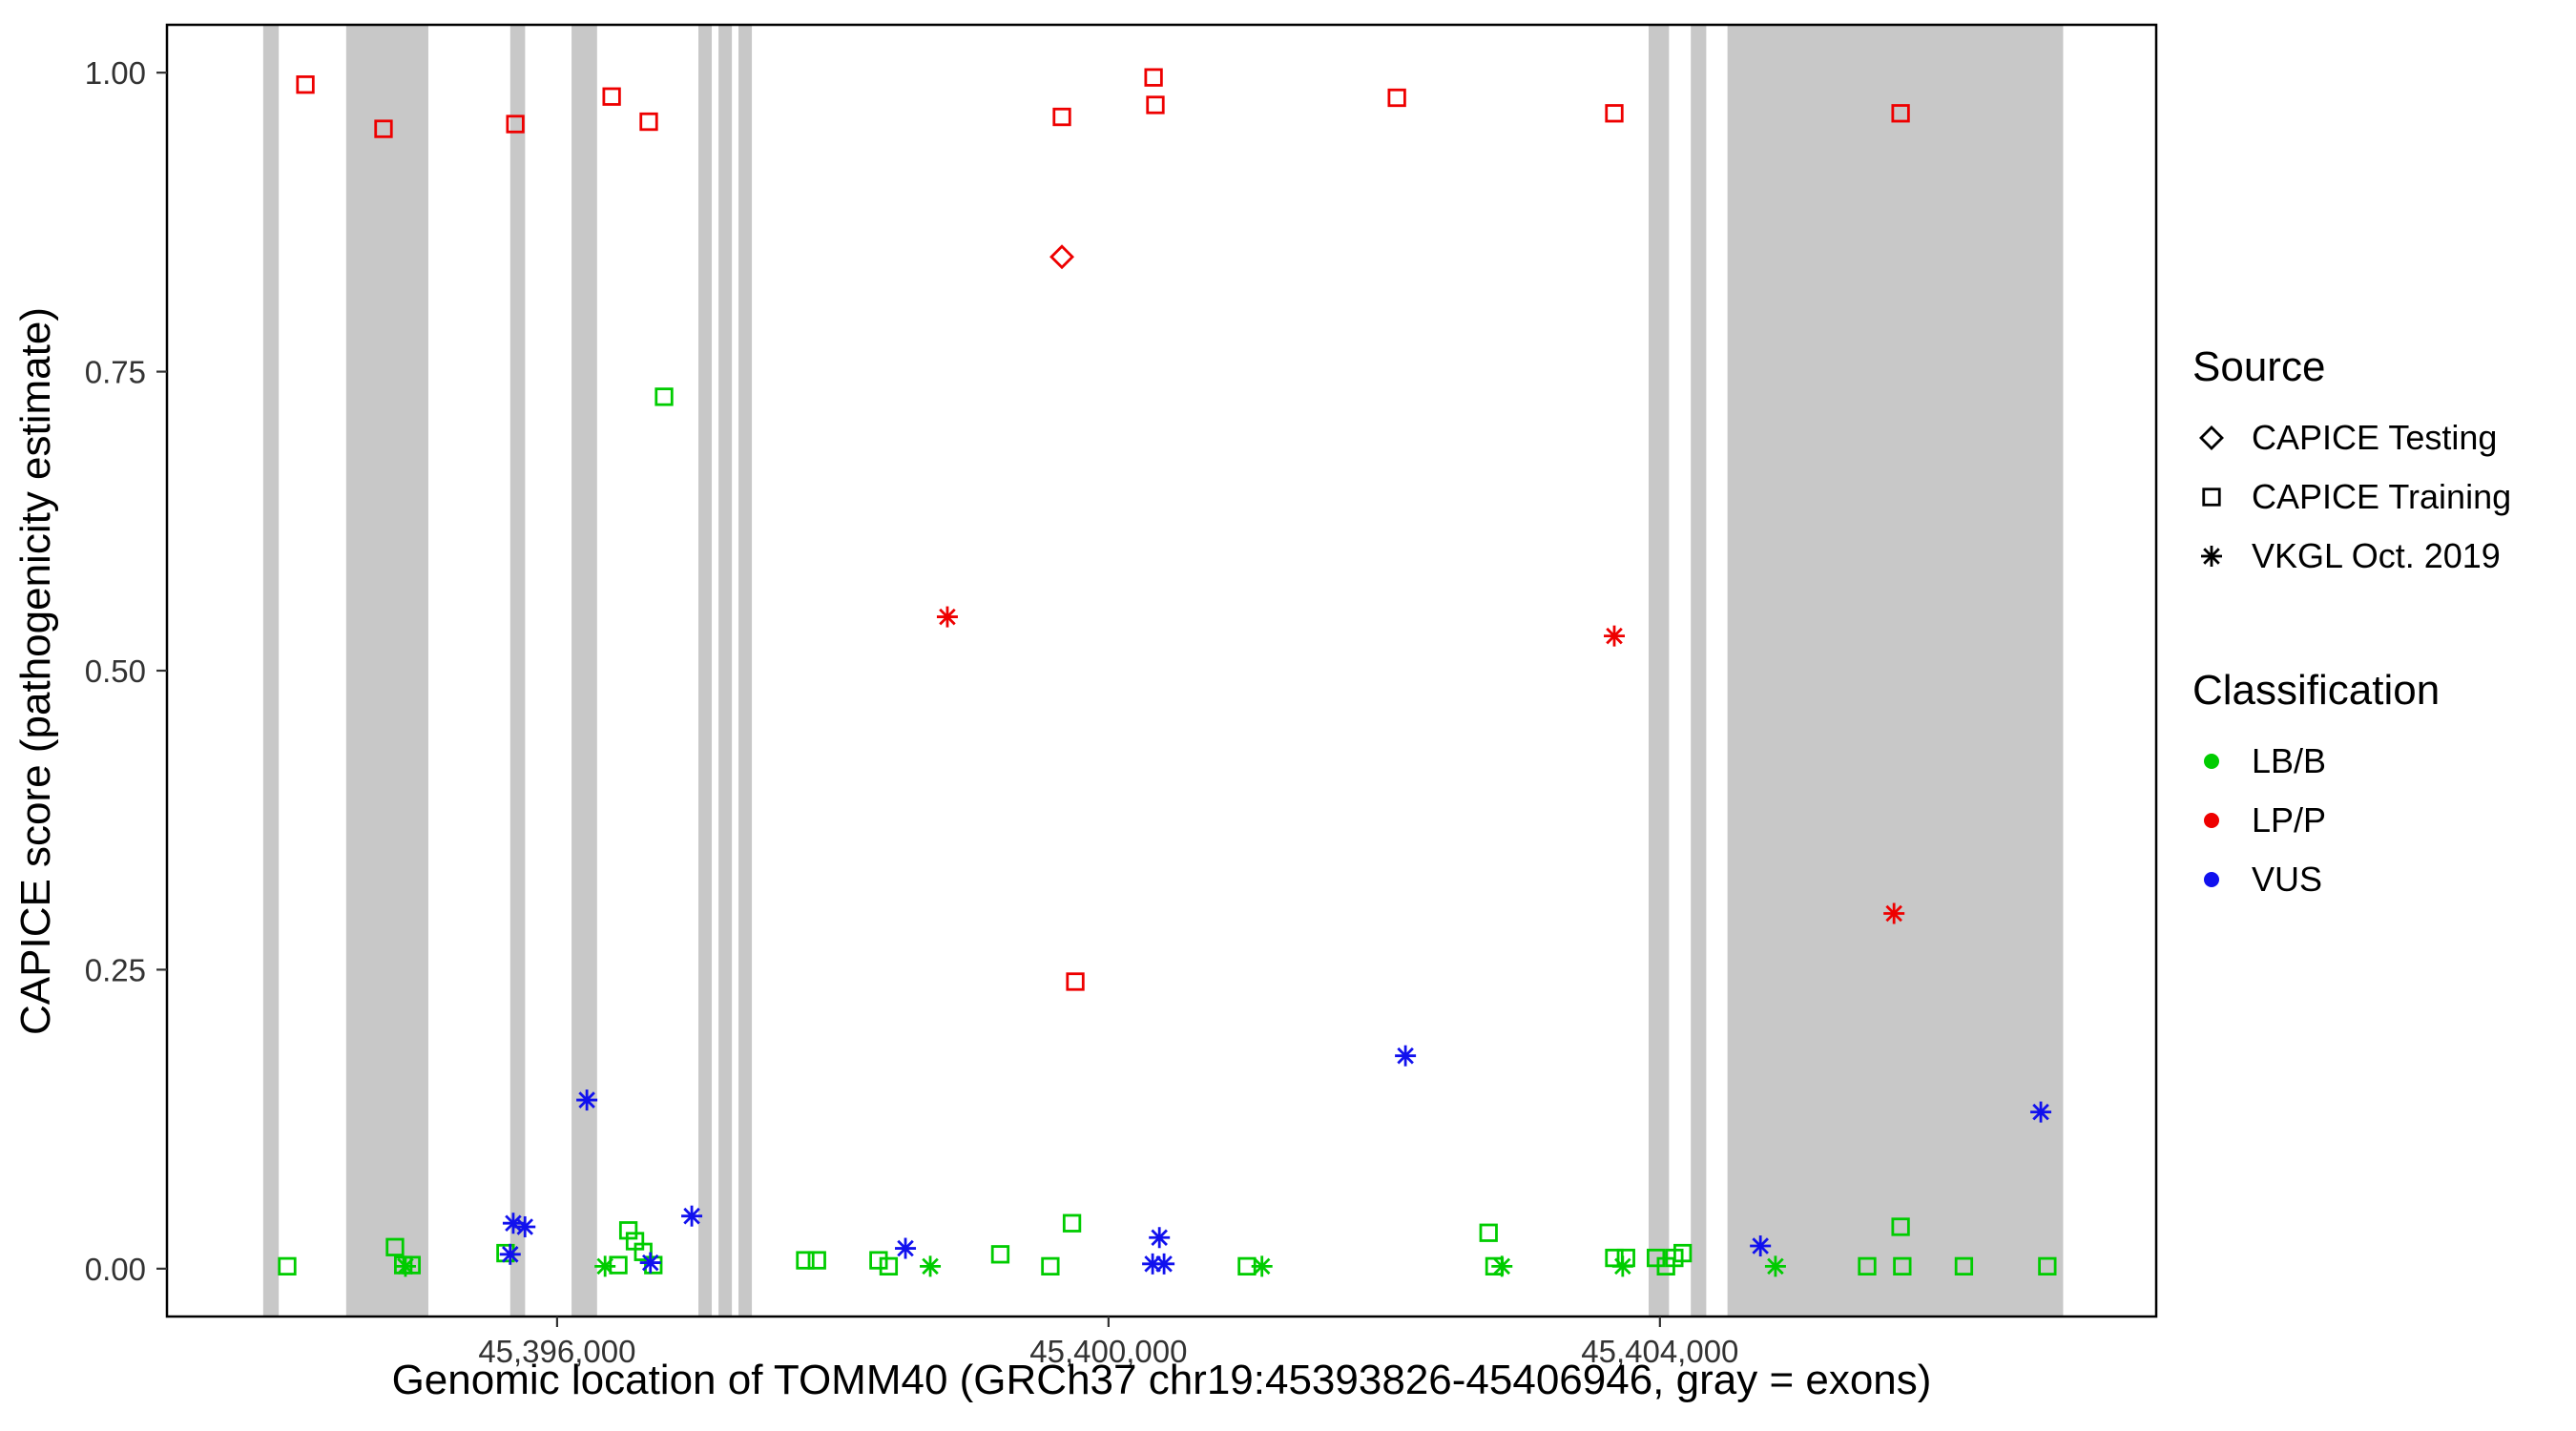 The image size is (2576, 1431). Describe the element at coordinates (1659, 1351) in the screenshot. I see `x-tick-label: 45,404,000` at that location.